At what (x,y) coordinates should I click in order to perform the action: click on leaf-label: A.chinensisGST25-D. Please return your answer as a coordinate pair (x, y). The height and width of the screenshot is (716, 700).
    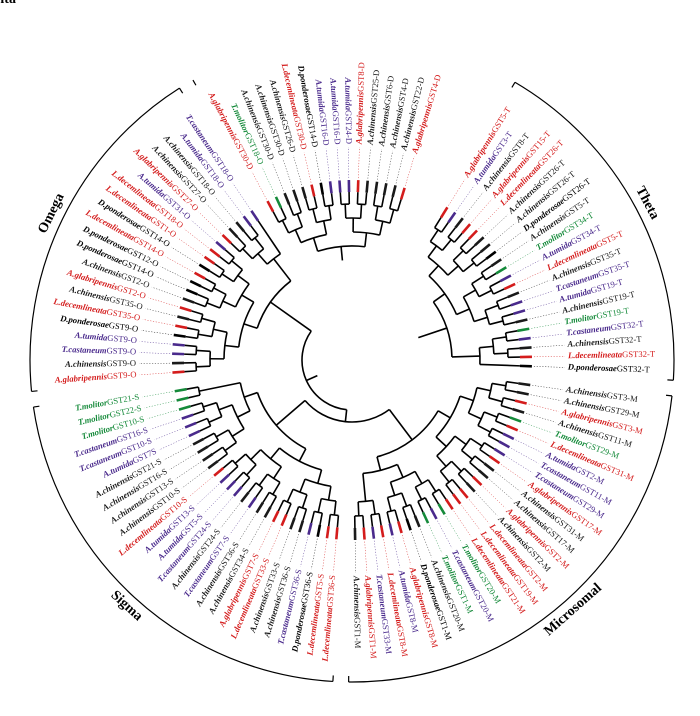
    Looking at the image, I should click on (373, 107).